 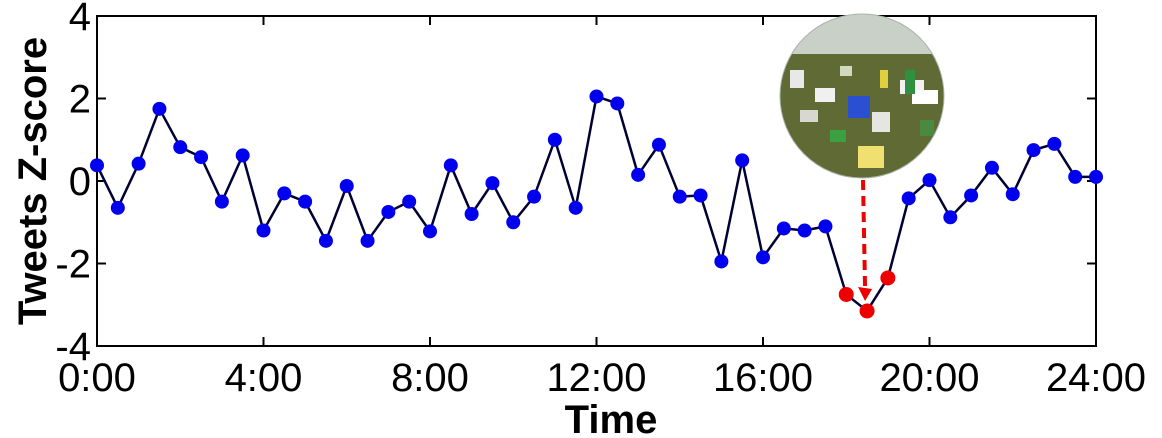 What do you see at coordinates (596, 378) in the screenshot?
I see `x-tick-label: 12:00` at bounding box center [596, 378].